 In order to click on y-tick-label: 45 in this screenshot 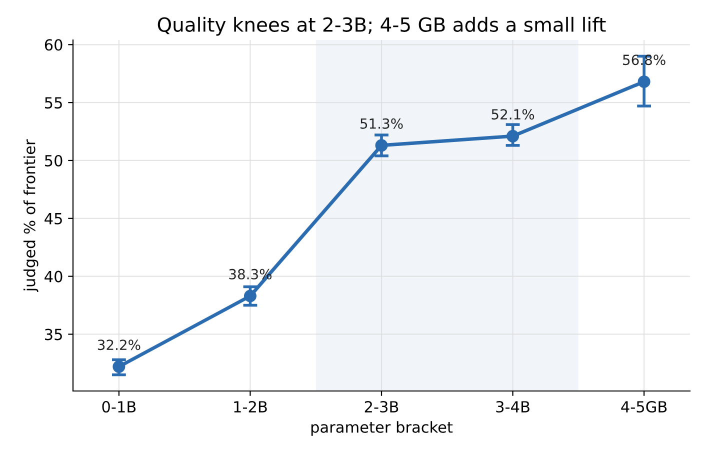, I will do `click(53, 218)`.